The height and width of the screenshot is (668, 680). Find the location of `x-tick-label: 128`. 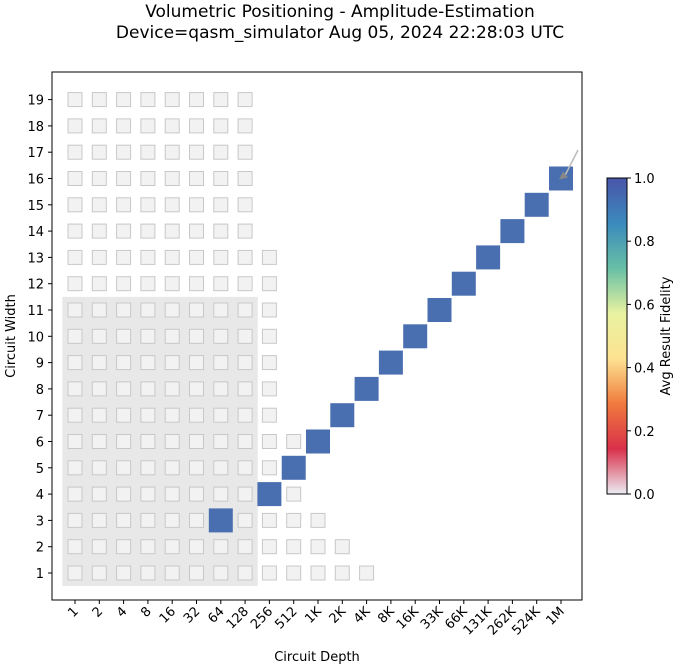

x-tick-label: 128 is located at coordinates (238, 618).